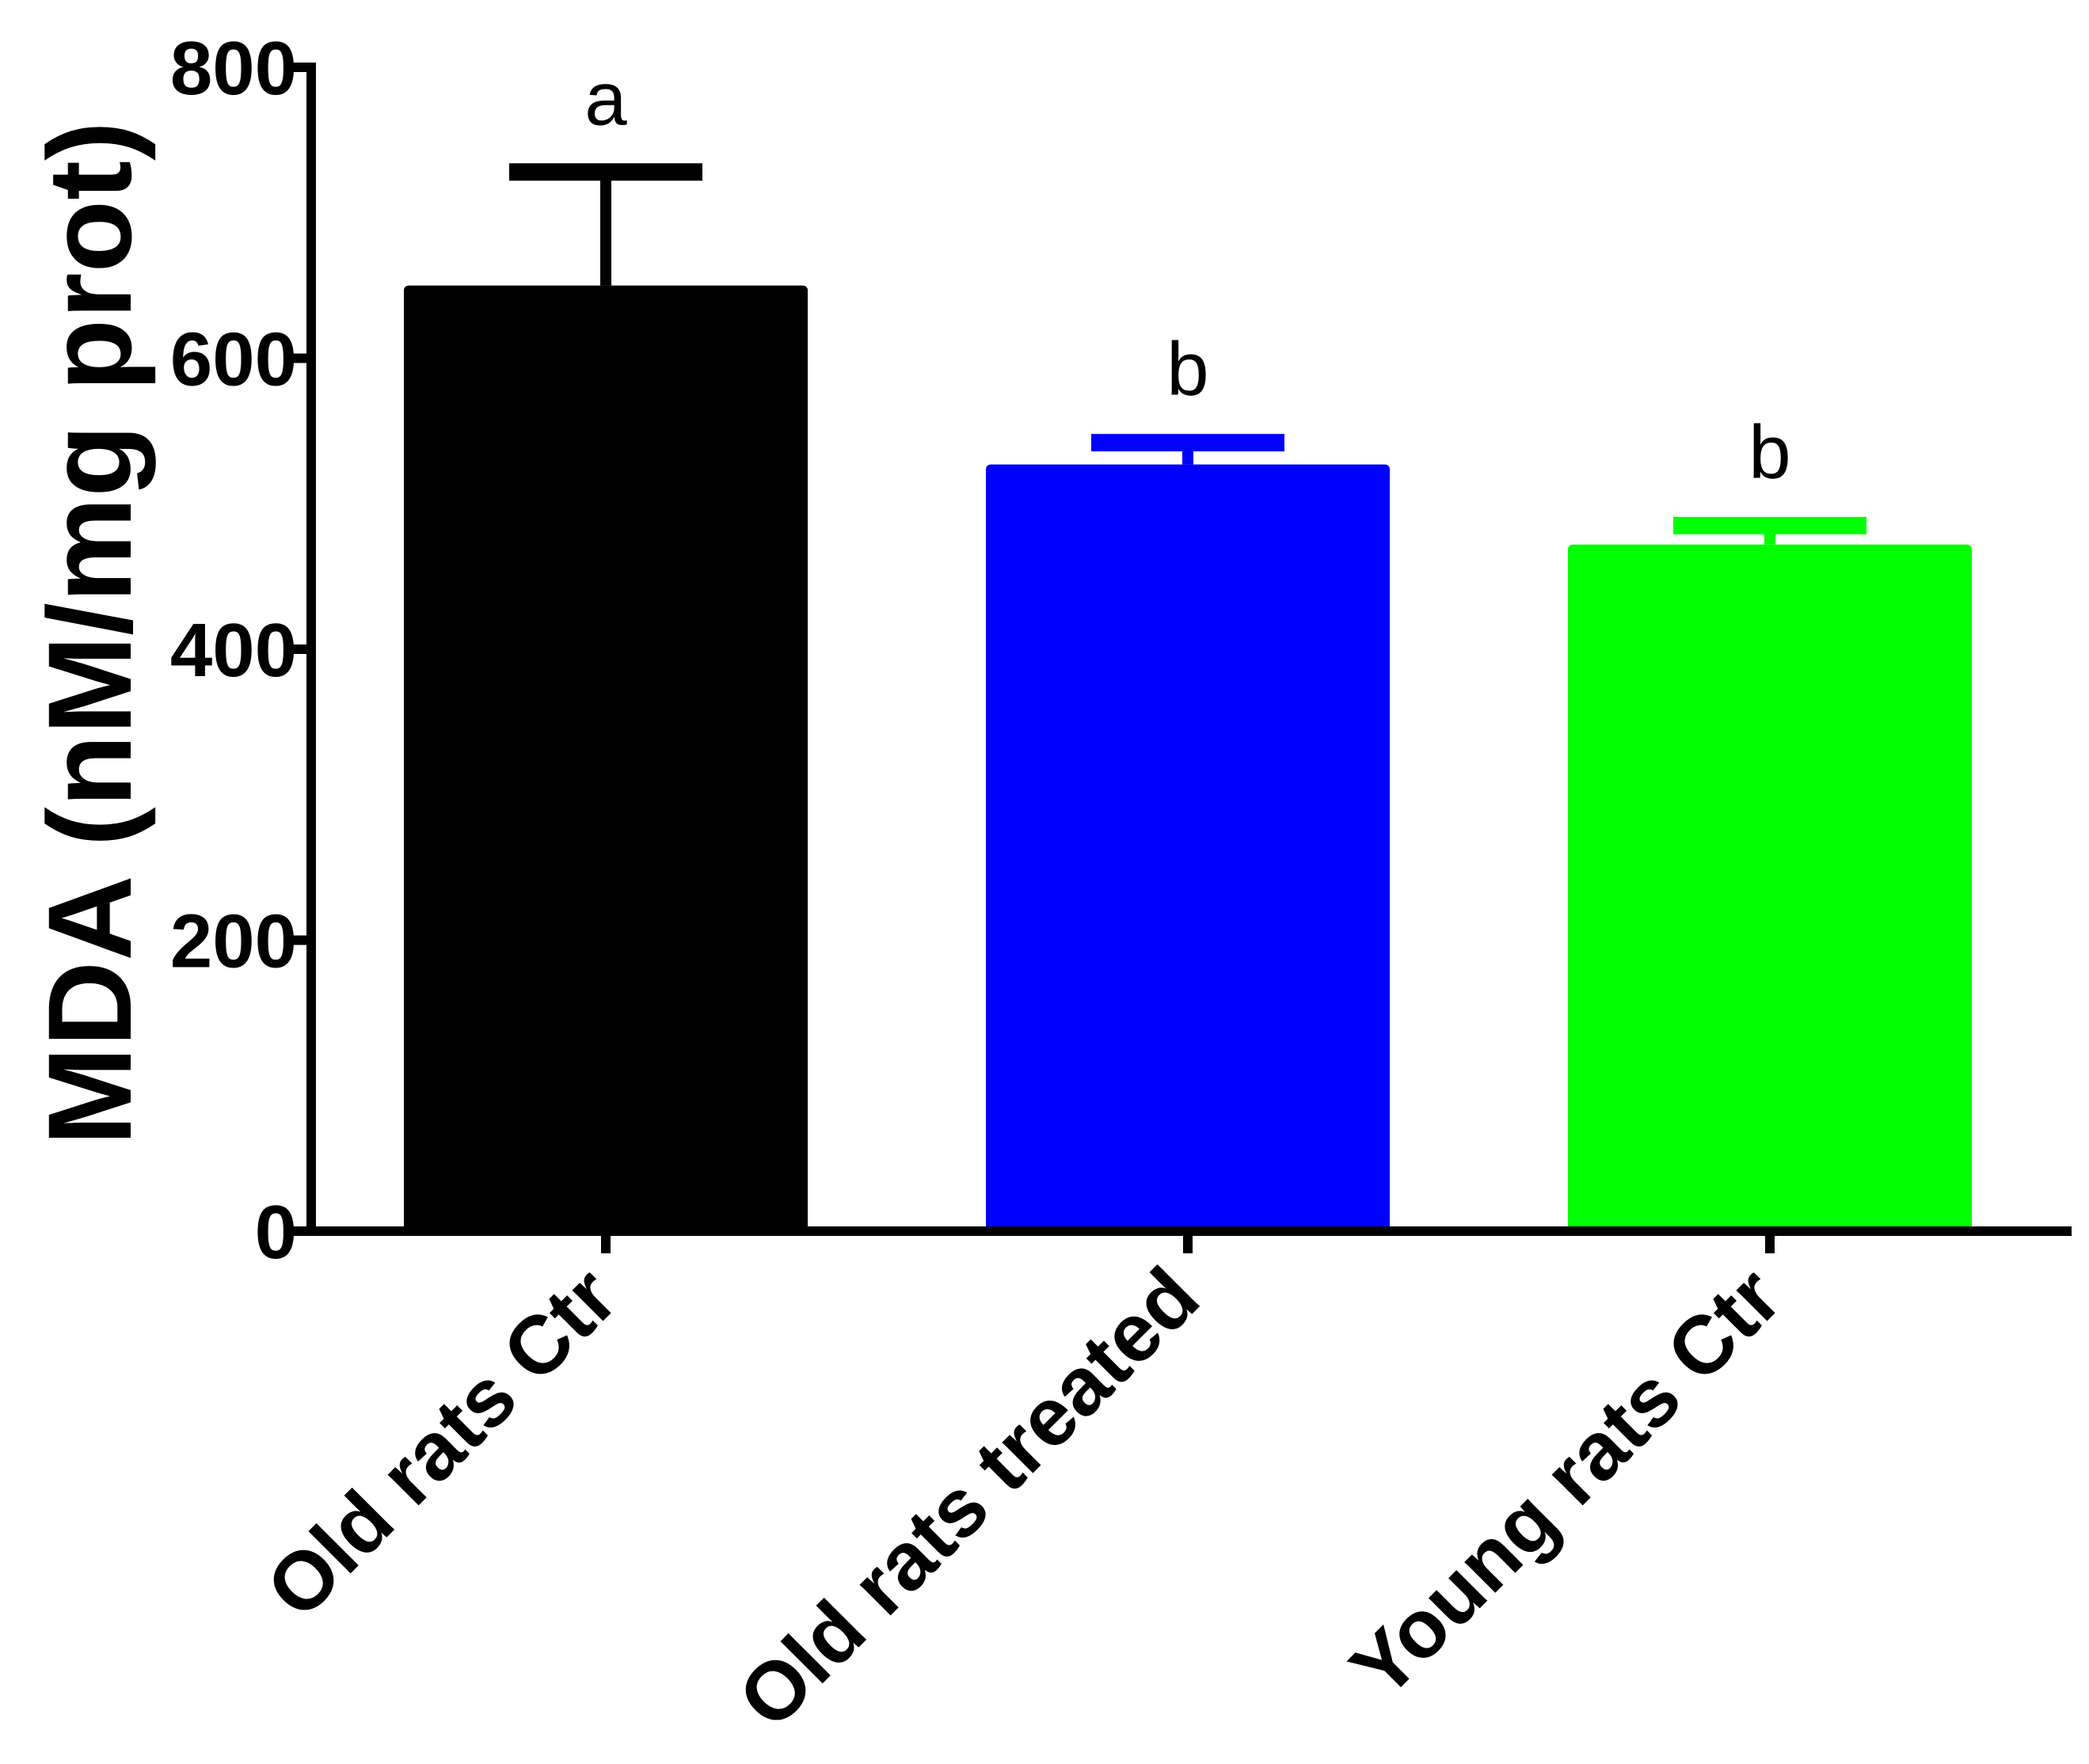  What do you see at coordinates (276, 1232) in the screenshot?
I see `y-tick-label: 0` at bounding box center [276, 1232].